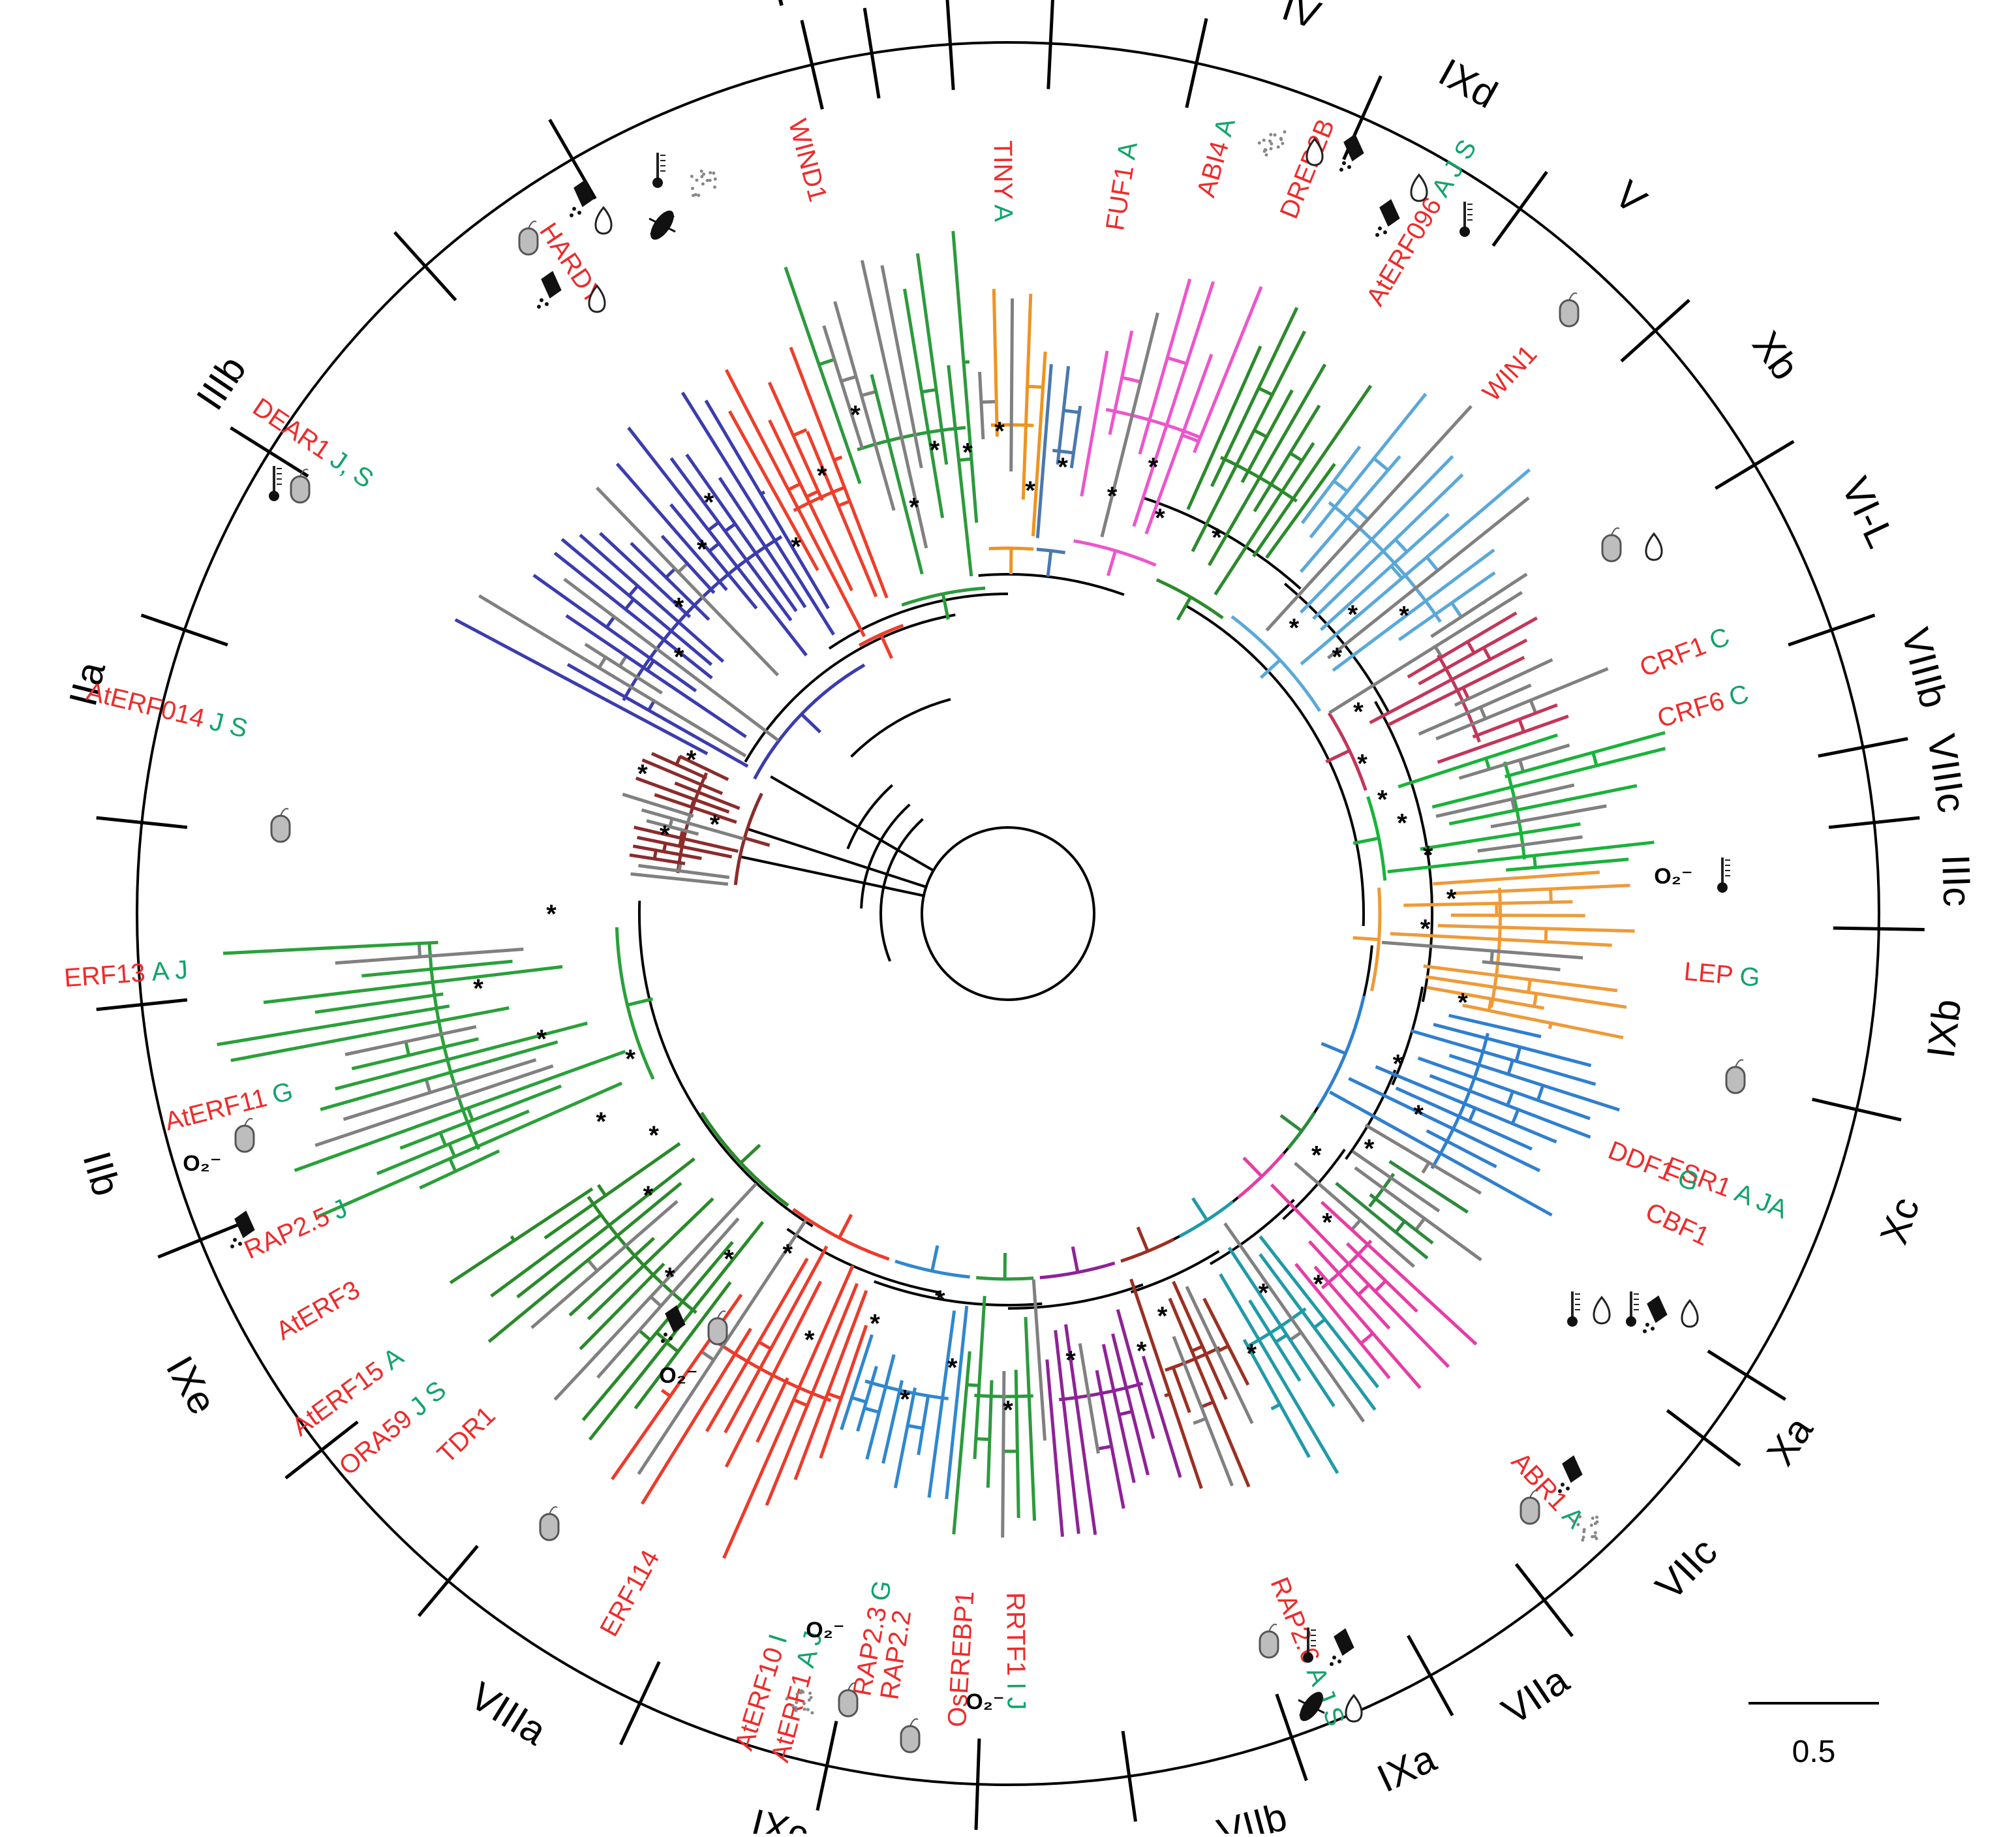 This screenshot has width=2016, height=1837. Describe the element at coordinates (282, 1093) in the screenshot. I see `gene-evidence: G` at that location.